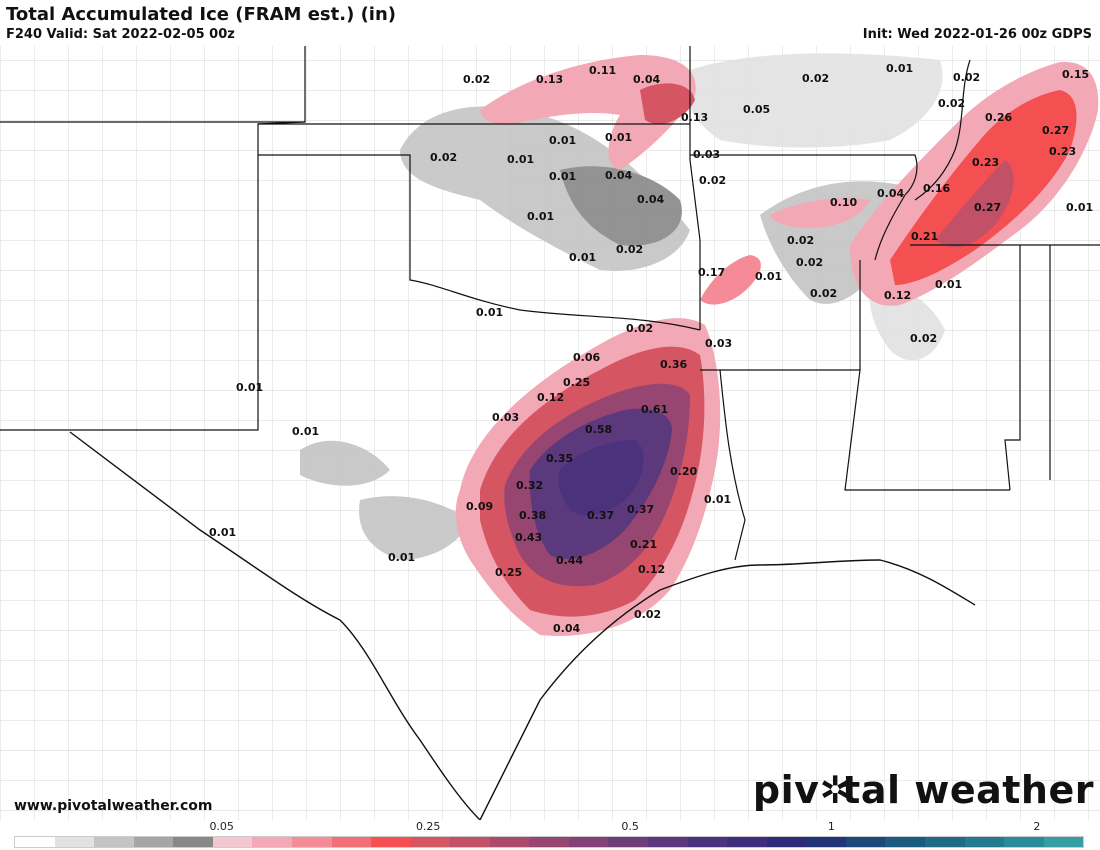 The image size is (1100, 850). What do you see at coordinates (201, 14) in the screenshot?
I see `map-title: Total Accumulated Ice (FRAM est.) (in)` at bounding box center [201, 14].